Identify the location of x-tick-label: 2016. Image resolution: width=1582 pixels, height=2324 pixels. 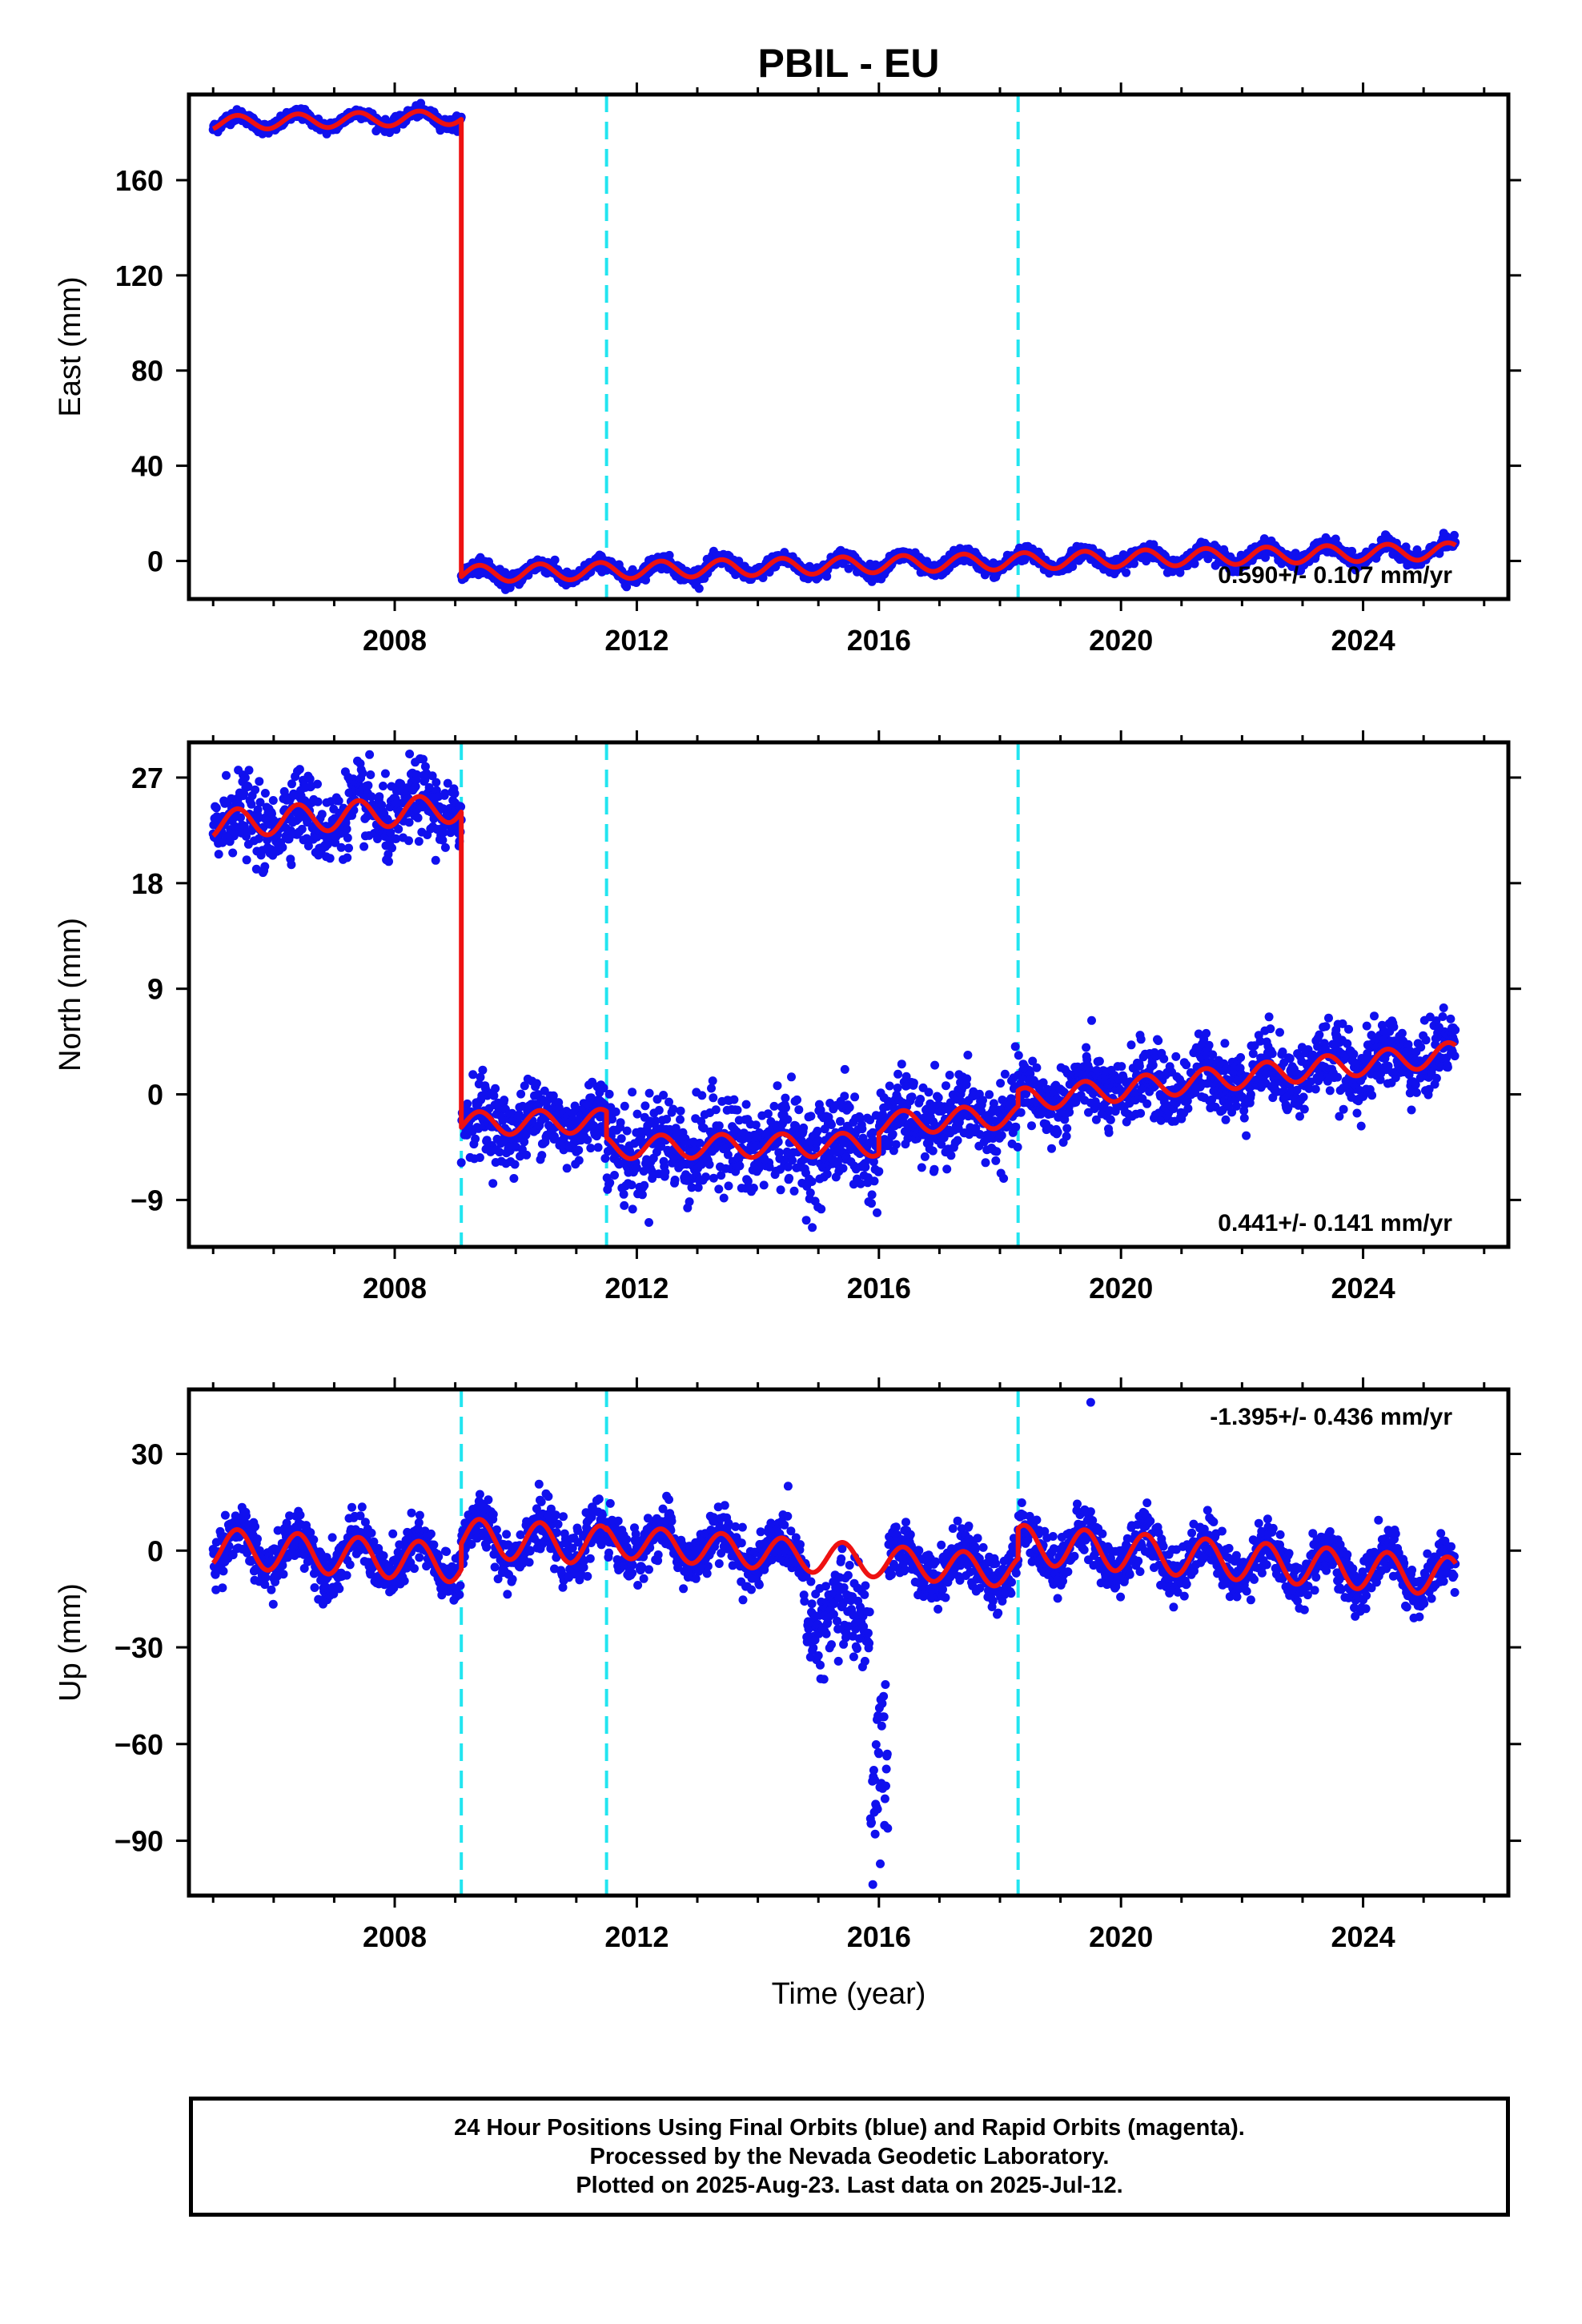
(879, 640).